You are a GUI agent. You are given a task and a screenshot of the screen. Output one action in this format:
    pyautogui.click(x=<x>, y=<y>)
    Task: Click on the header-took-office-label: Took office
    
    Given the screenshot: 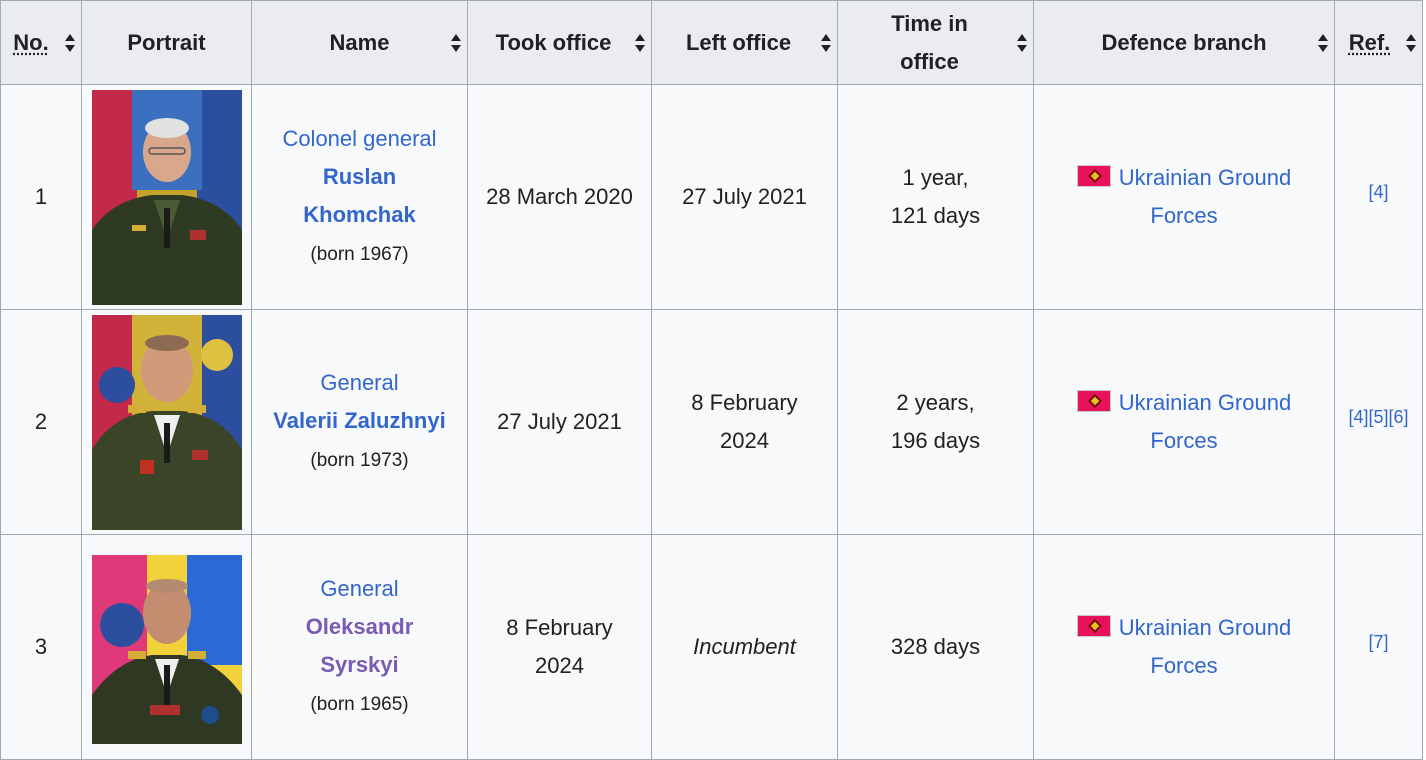 What is the action you would take?
    pyautogui.click(x=553, y=42)
    